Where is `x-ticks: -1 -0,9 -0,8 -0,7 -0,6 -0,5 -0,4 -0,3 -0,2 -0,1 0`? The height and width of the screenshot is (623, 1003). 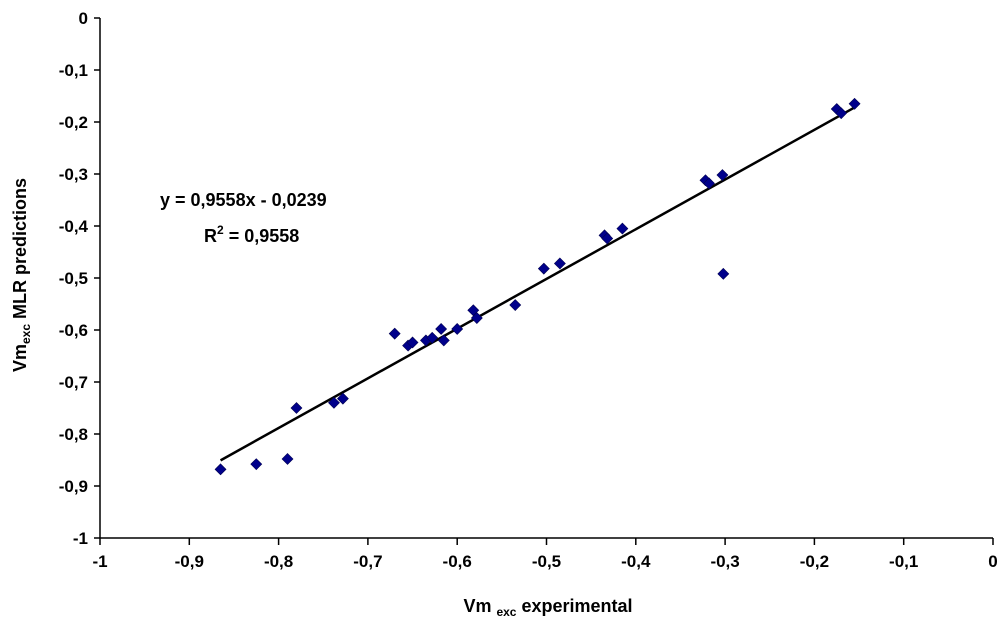 x-ticks: -1 -0,9 -0,8 -0,7 -0,6 -0,5 -0,4 -0,3 -0,2 -0,1 0 is located at coordinates (545, 554).